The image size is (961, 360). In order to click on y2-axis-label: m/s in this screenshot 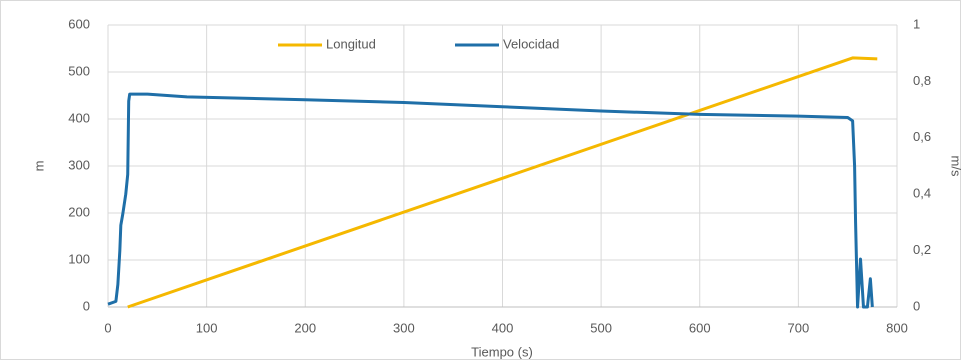, I will do `click(955, 166)`.